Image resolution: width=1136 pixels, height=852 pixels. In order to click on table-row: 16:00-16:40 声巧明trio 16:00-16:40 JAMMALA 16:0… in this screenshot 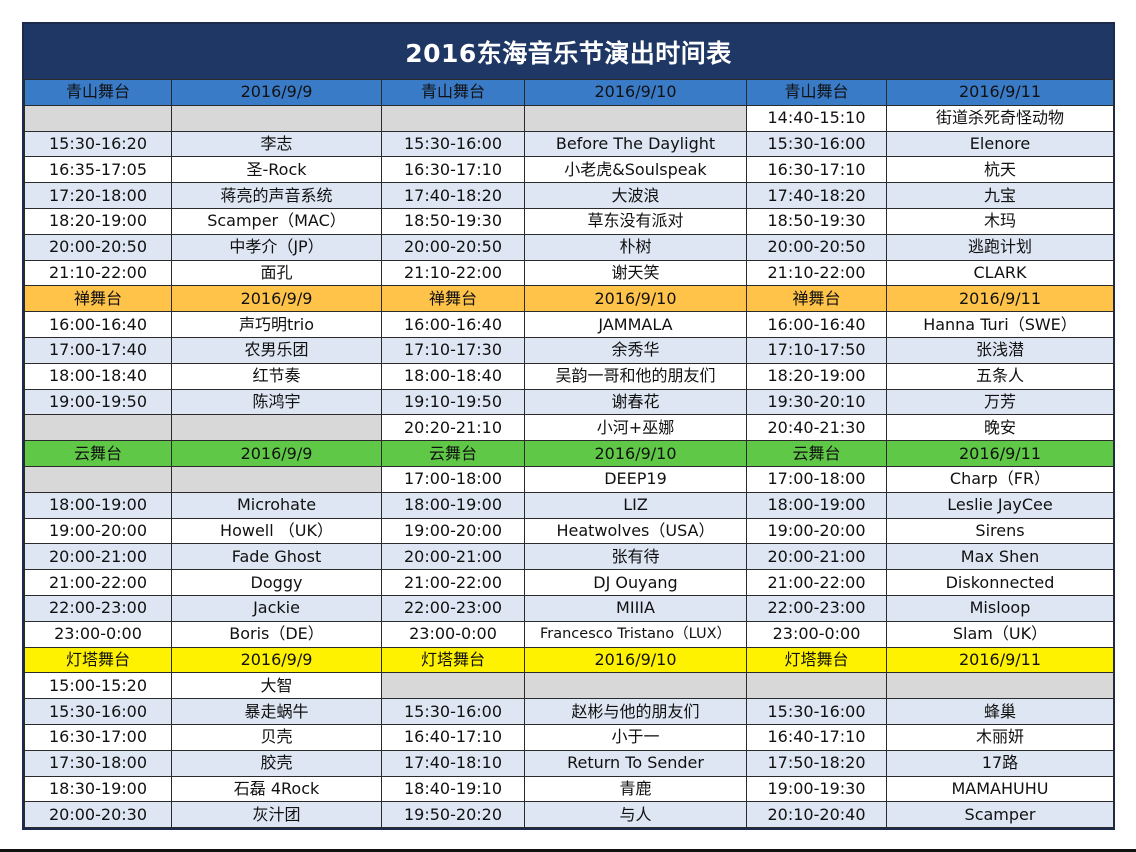, I will do `click(569, 324)`.